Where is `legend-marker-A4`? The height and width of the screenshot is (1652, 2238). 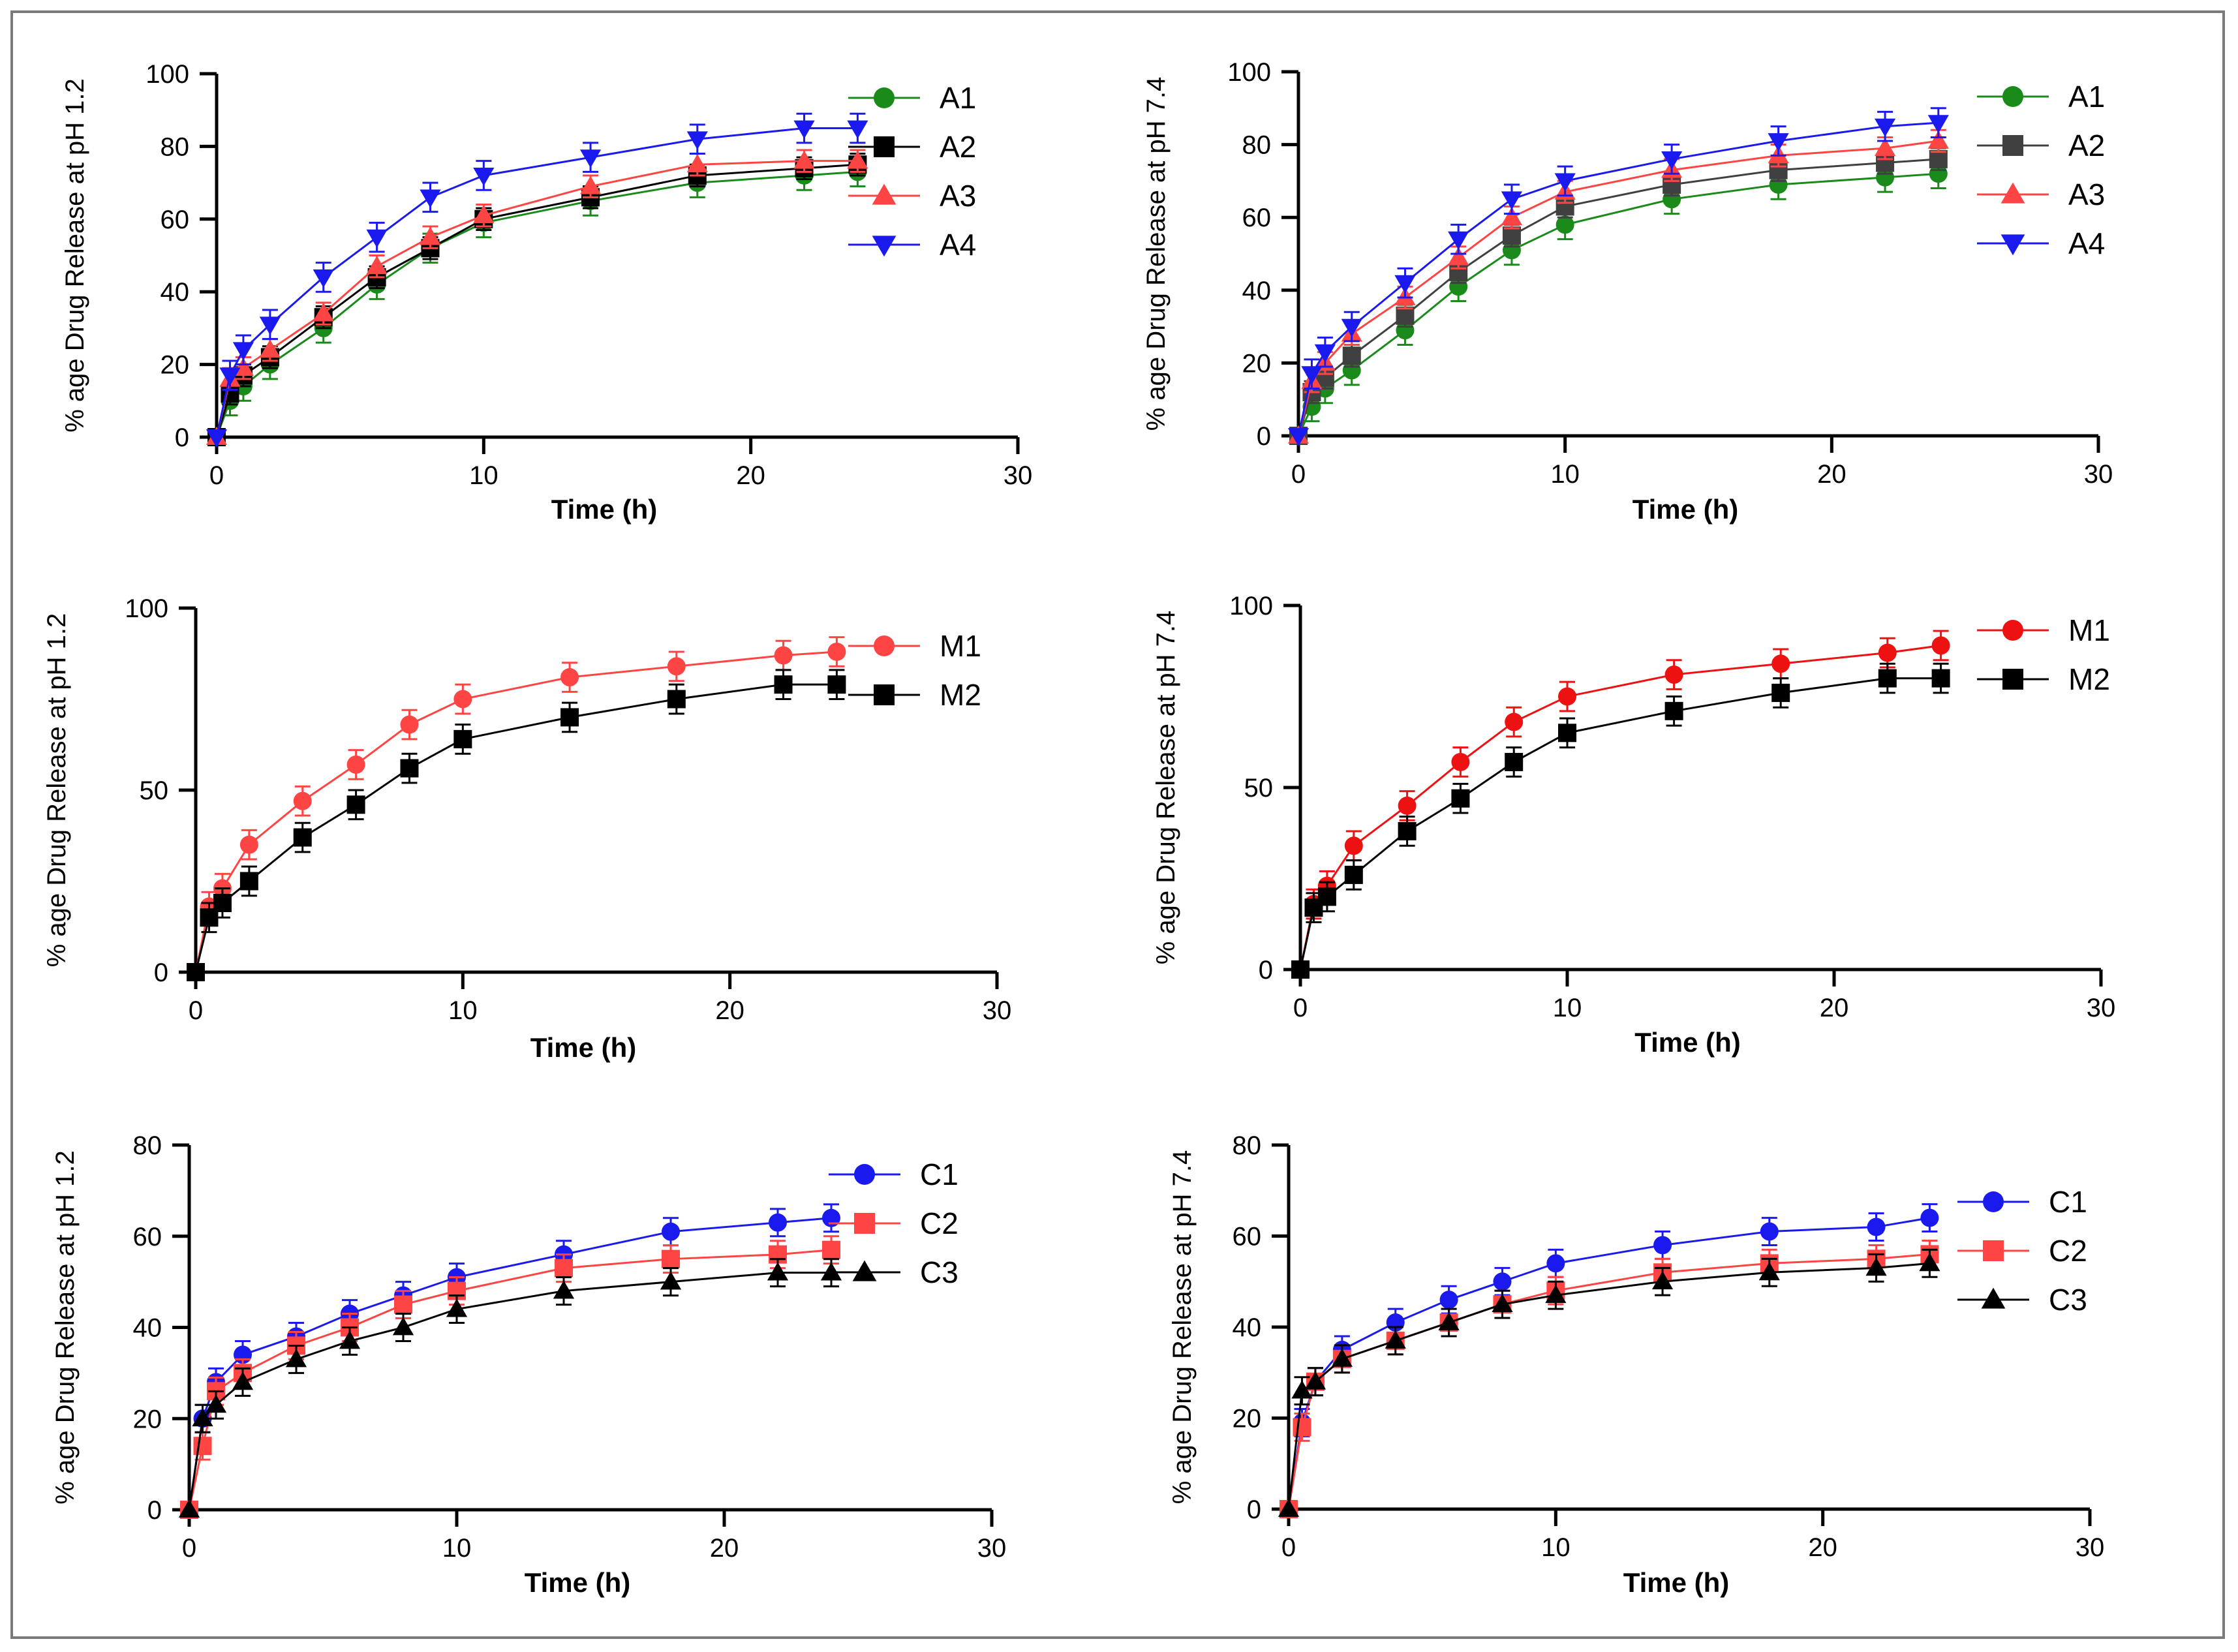
legend-marker-A4 is located at coordinates (2012, 245).